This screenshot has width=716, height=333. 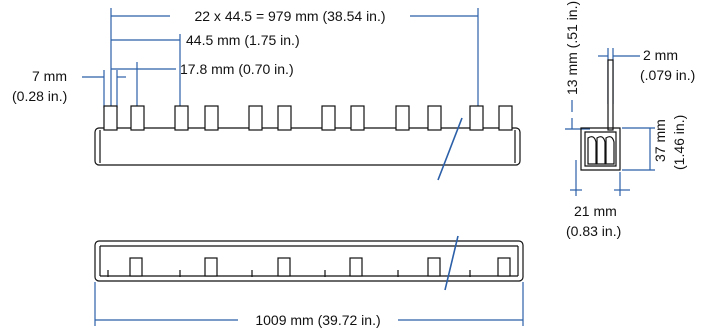 I want to click on height-mm-label: 37 mm, so click(x=660, y=140).